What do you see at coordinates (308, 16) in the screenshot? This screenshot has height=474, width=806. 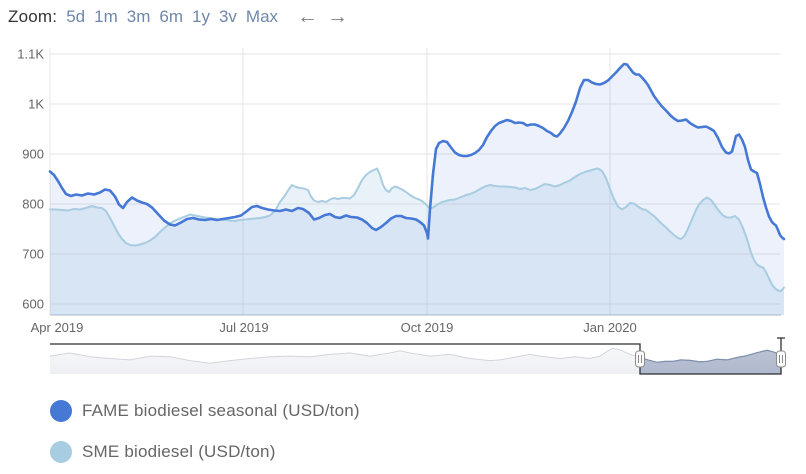 I see `scroll-left-arrow-icon: ←` at bounding box center [308, 16].